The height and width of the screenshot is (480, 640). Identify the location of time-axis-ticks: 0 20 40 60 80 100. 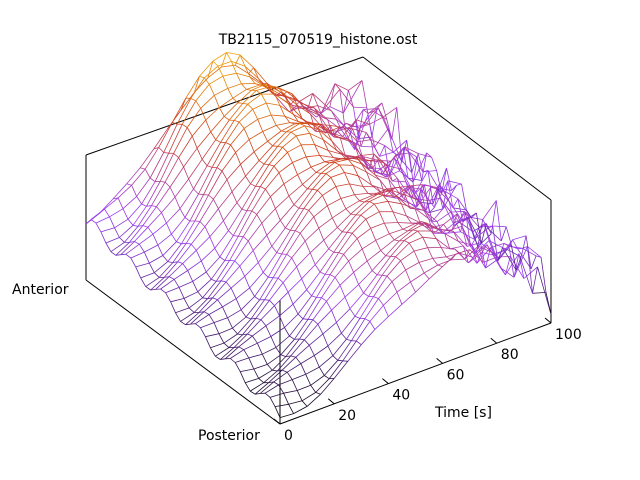
(427, 380).